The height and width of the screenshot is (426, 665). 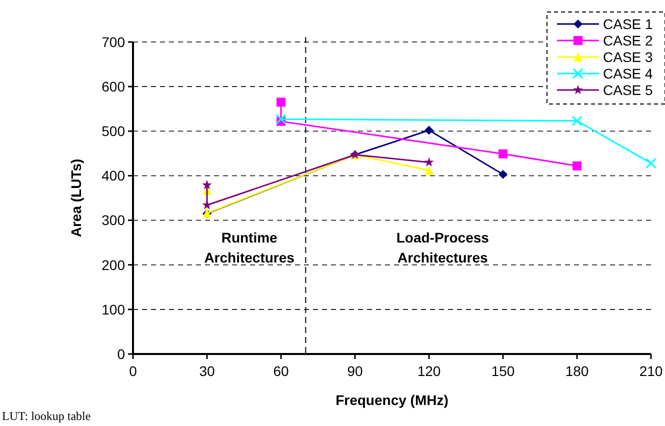 What do you see at coordinates (443, 248) in the screenshot?
I see `annotation: Load-Process Architectures` at bounding box center [443, 248].